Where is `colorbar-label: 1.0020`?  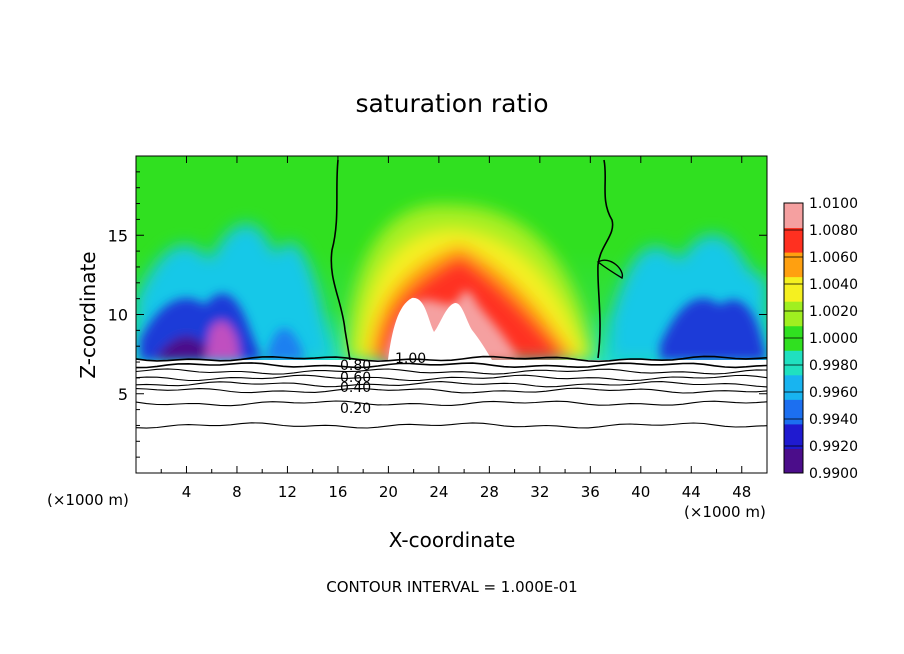 colorbar-label: 1.0020 is located at coordinates (833, 312).